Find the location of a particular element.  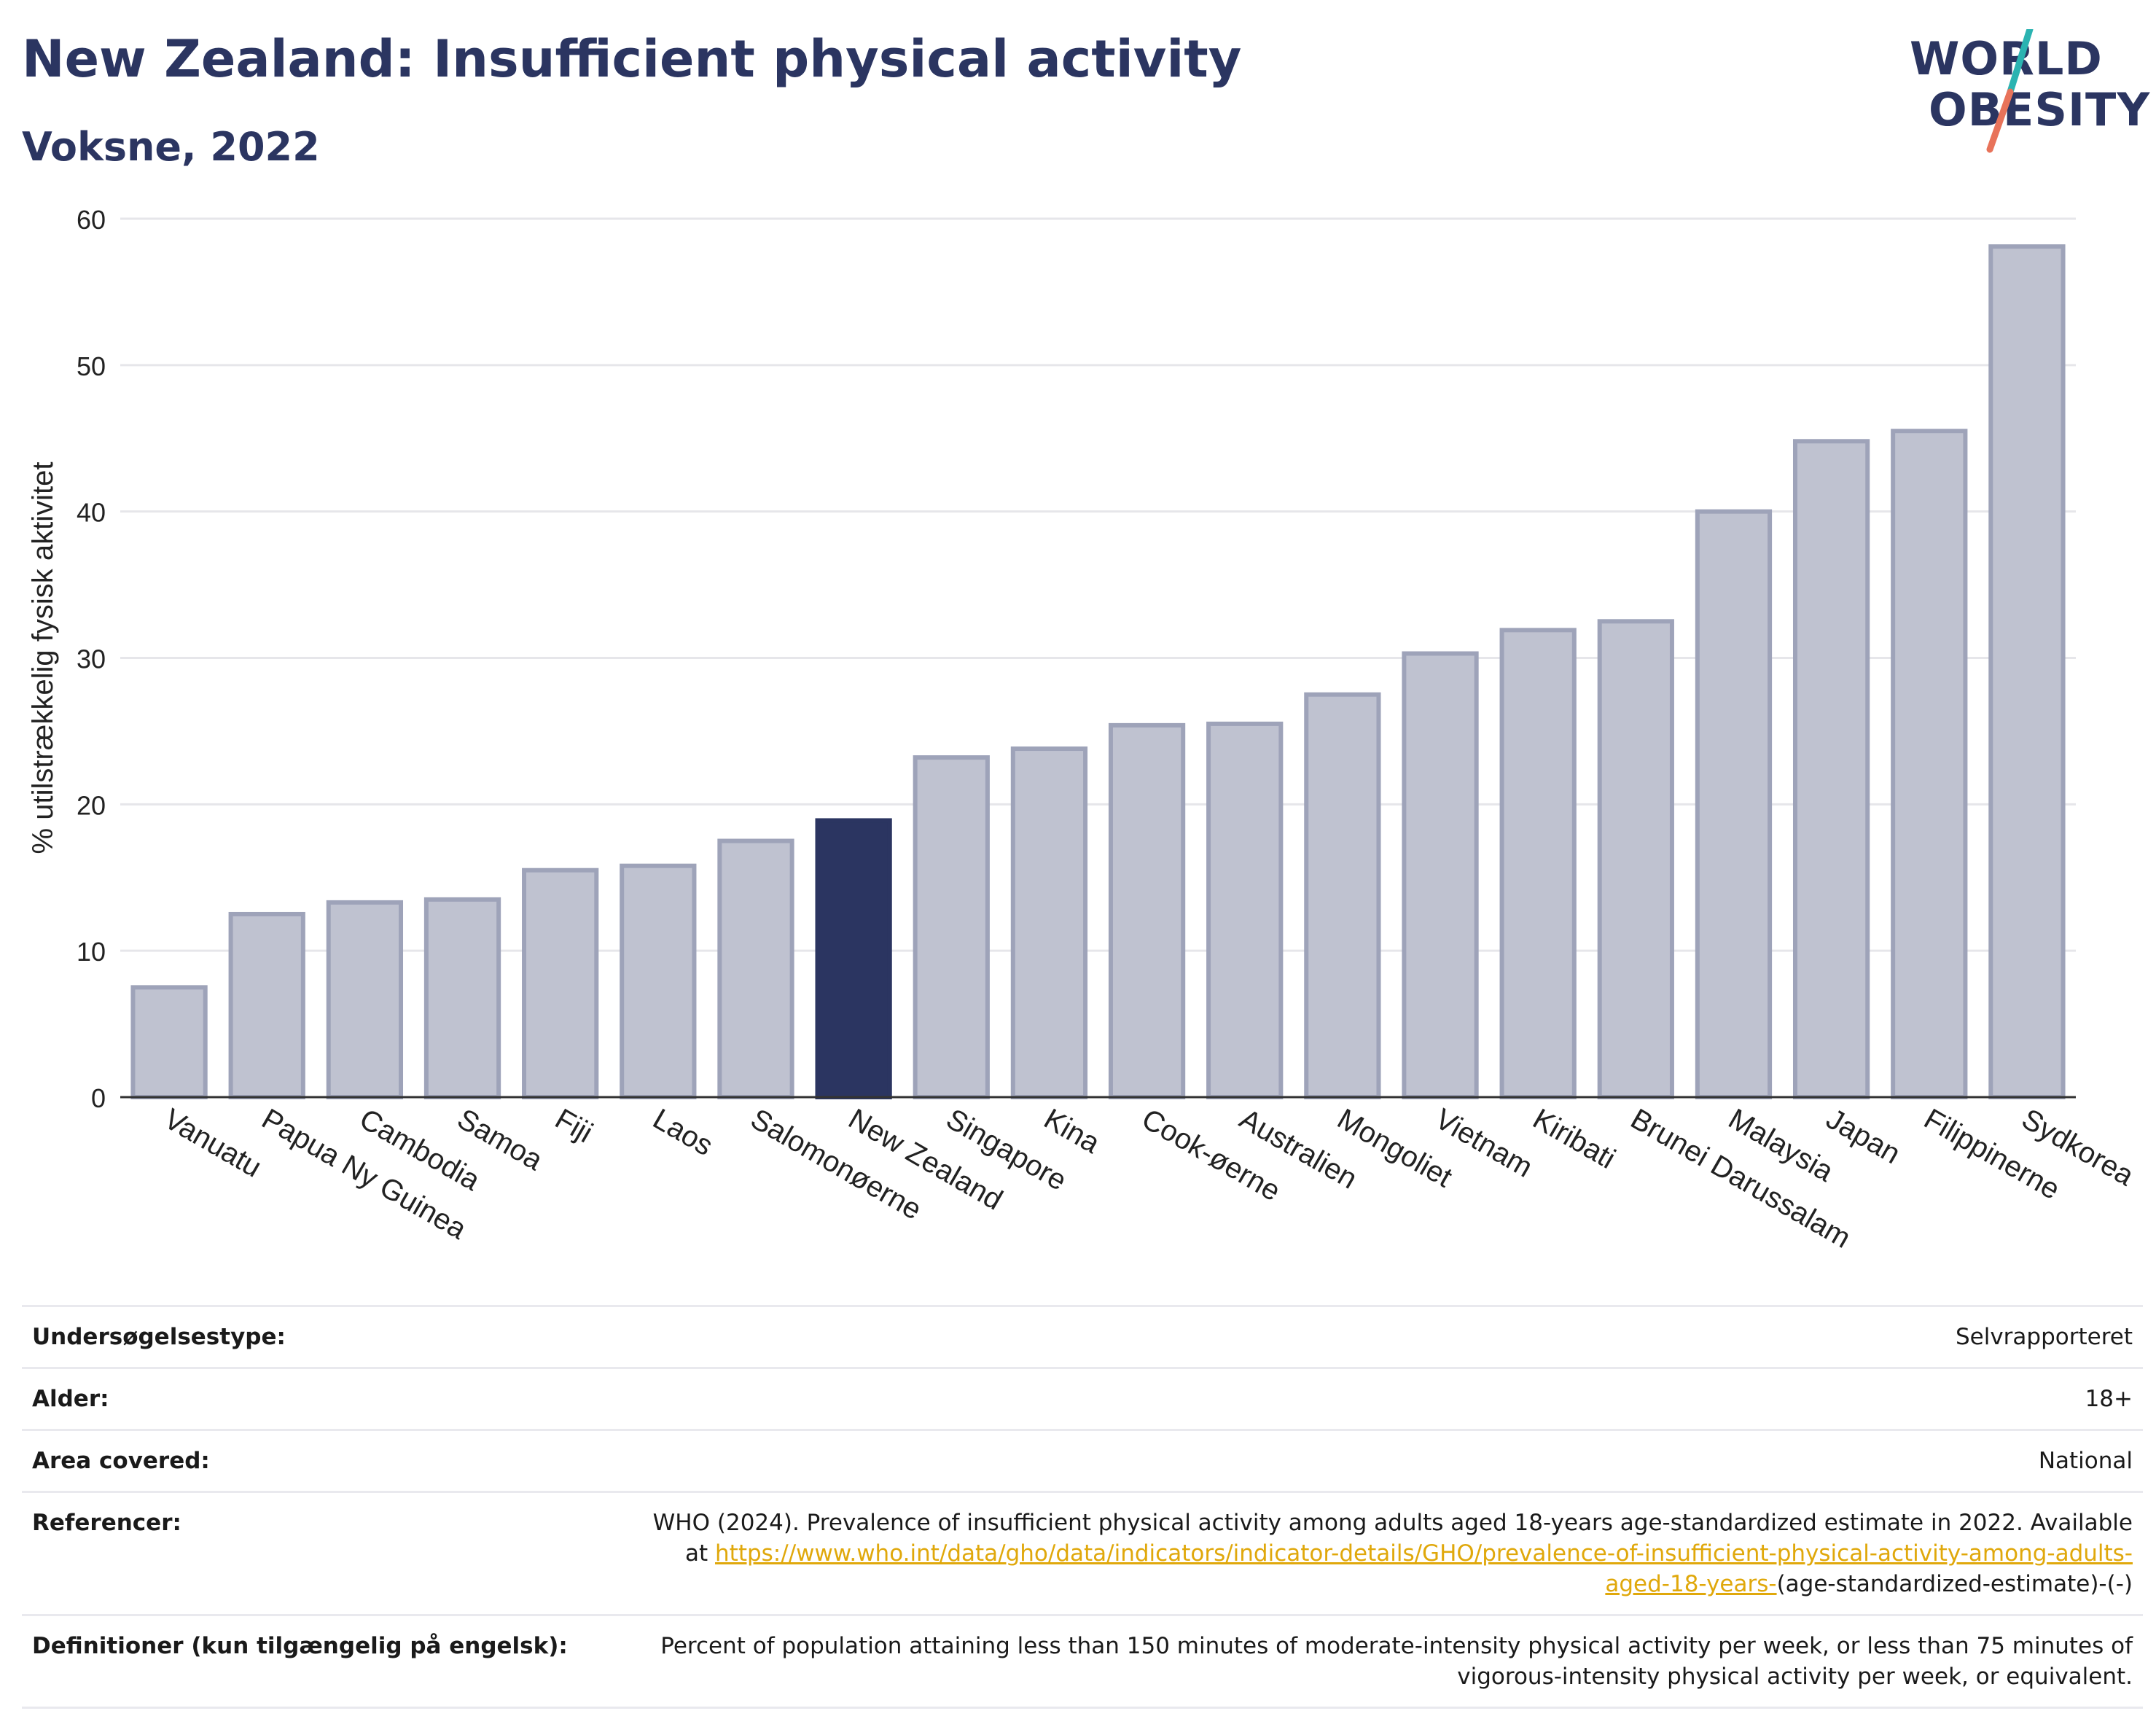

bar-australien is located at coordinates (1245, 910).